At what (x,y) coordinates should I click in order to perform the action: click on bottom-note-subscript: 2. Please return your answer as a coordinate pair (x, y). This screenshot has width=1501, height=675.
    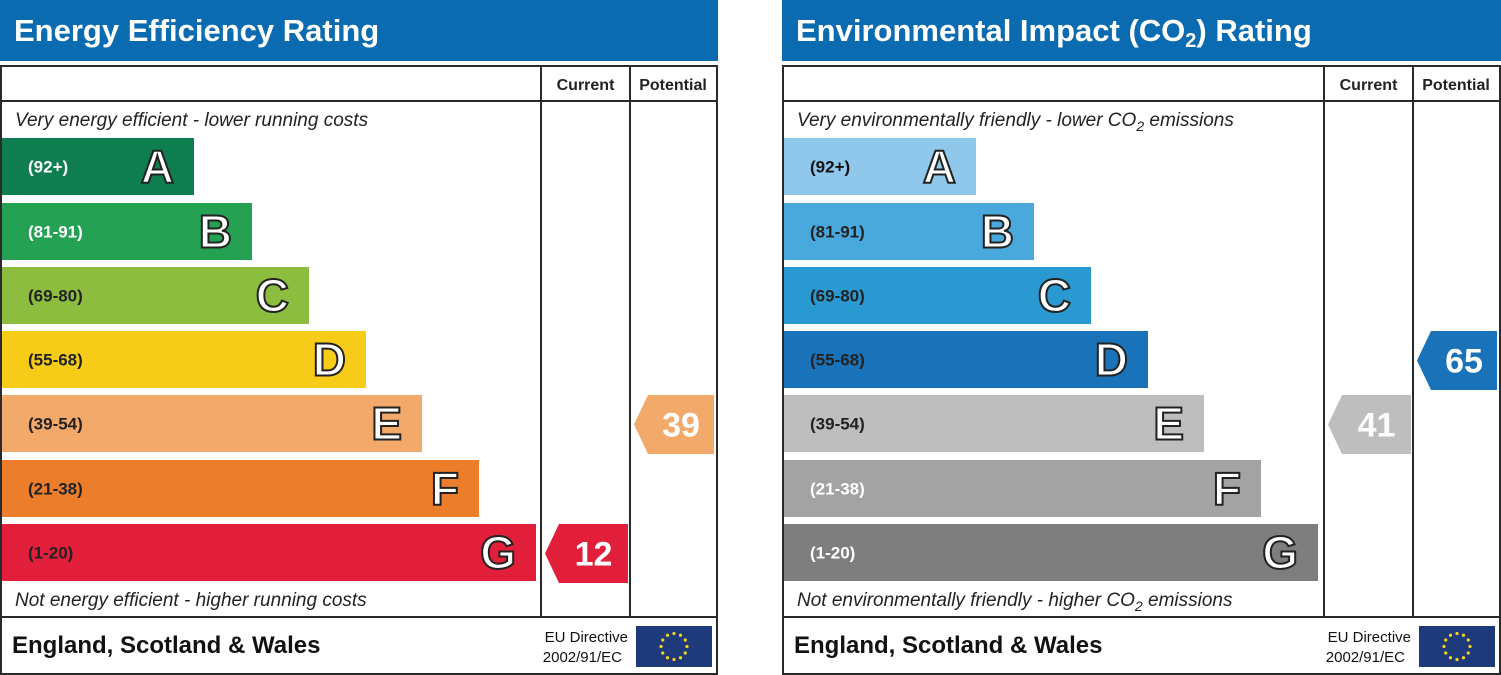
    Looking at the image, I should click on (1138, 606).